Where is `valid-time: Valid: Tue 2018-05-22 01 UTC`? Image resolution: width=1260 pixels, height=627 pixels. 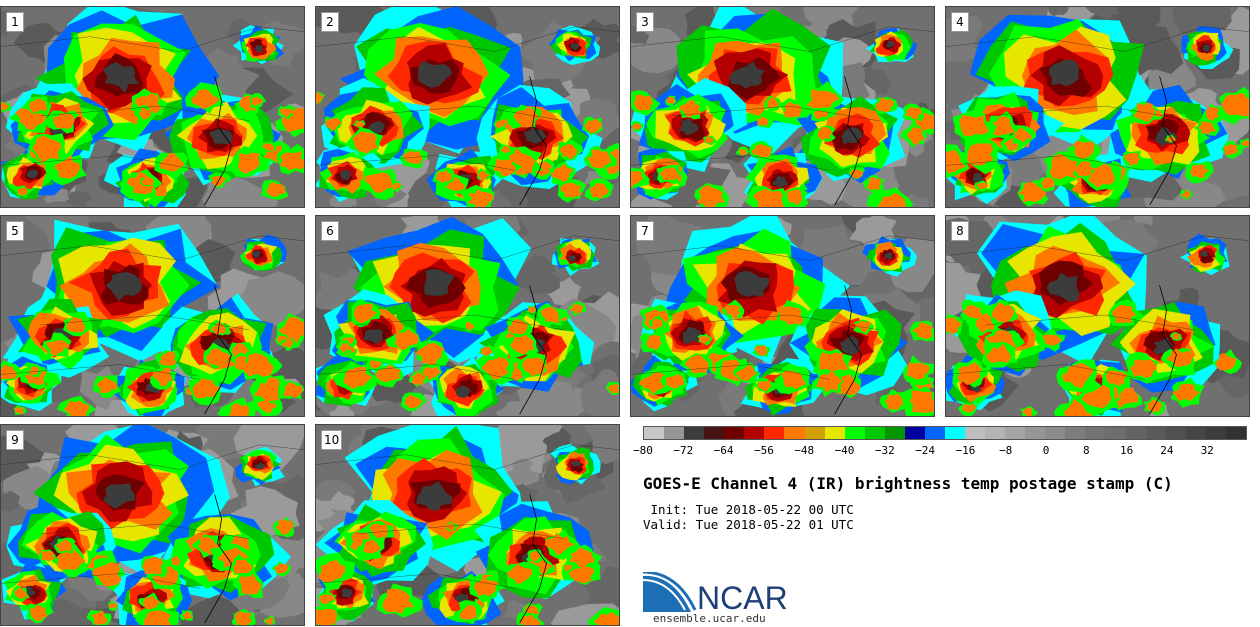 valid-time: Valid: Tue 2018-05-22 01 UTC is located at coordinates (748, 524).